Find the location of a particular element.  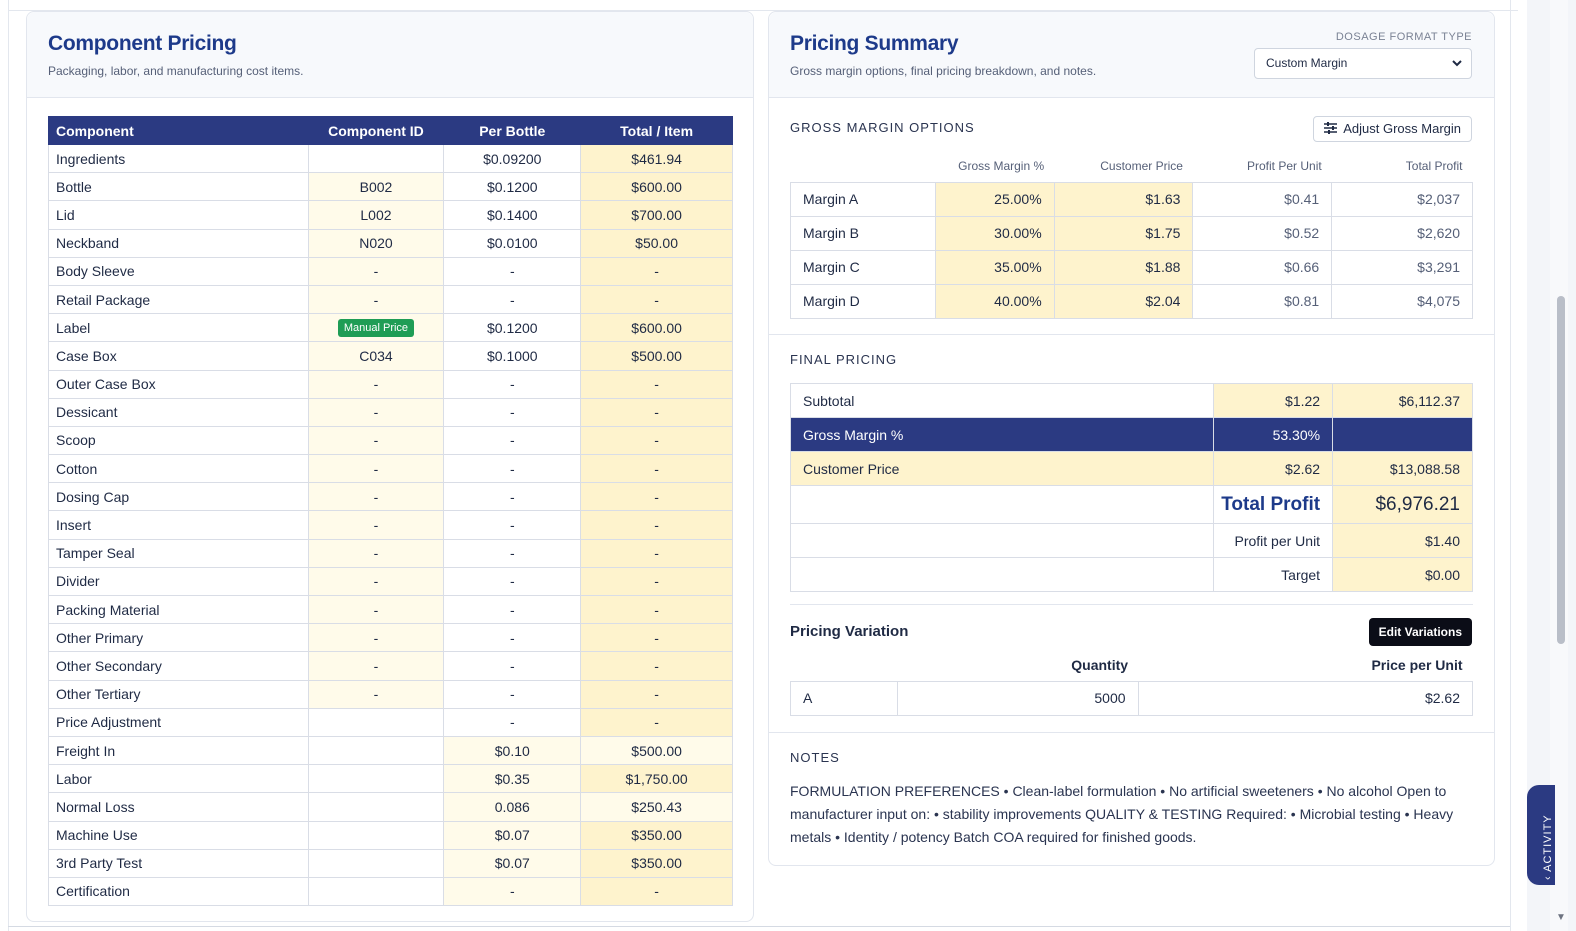

margin-row: Margin A 25.00% $1.63 $0.41 $2,037 is located at coordinates (1131, 199).